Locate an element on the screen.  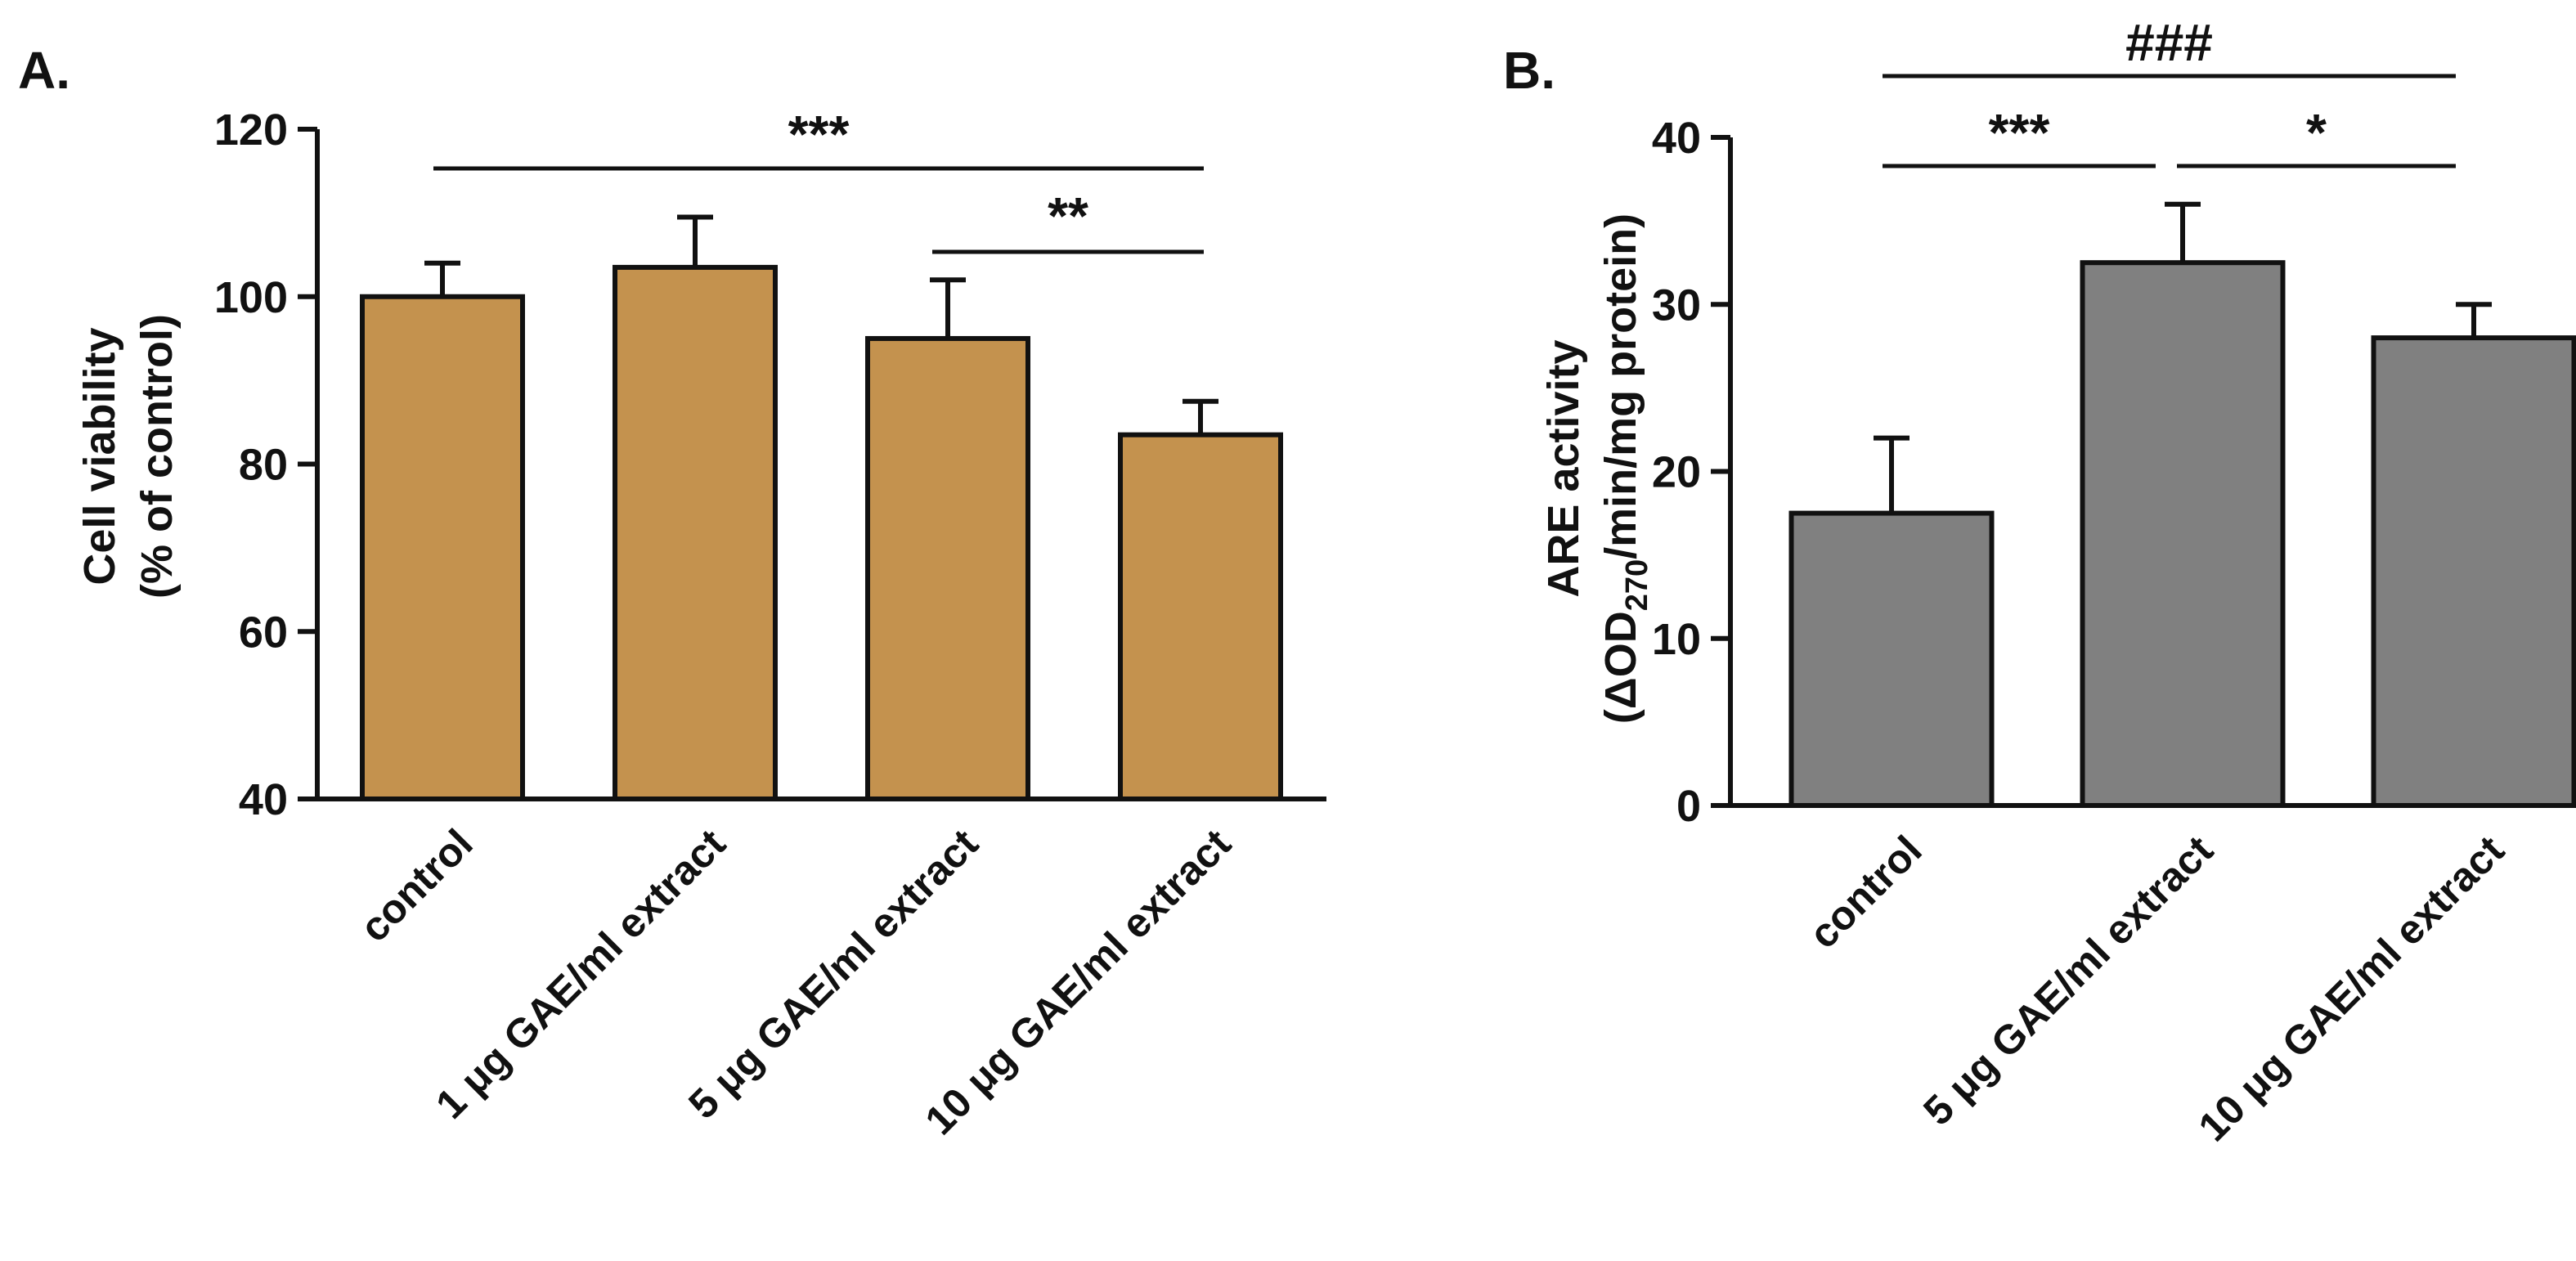
panel-b-ylabel-line2: (ΔOD270/min/mg protein) is located at coordinates (1625, 468).